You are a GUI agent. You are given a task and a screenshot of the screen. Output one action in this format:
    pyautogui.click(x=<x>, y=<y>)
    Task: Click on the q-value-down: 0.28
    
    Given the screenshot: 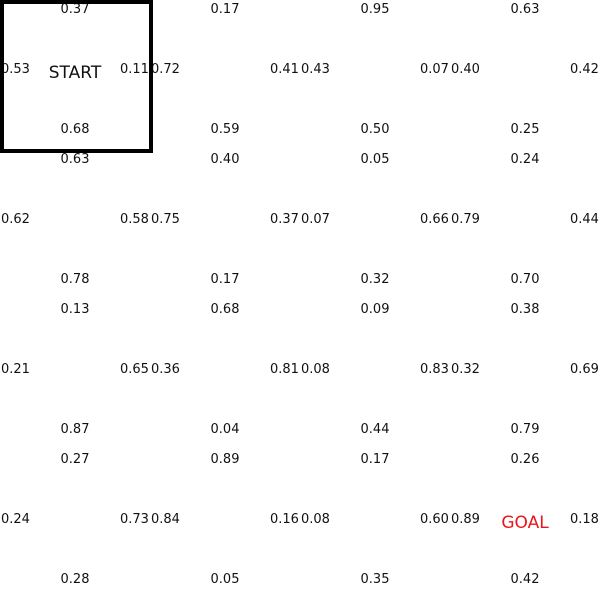 What is the action you would take?
    pyautogui.click(x=75, y=579)
    